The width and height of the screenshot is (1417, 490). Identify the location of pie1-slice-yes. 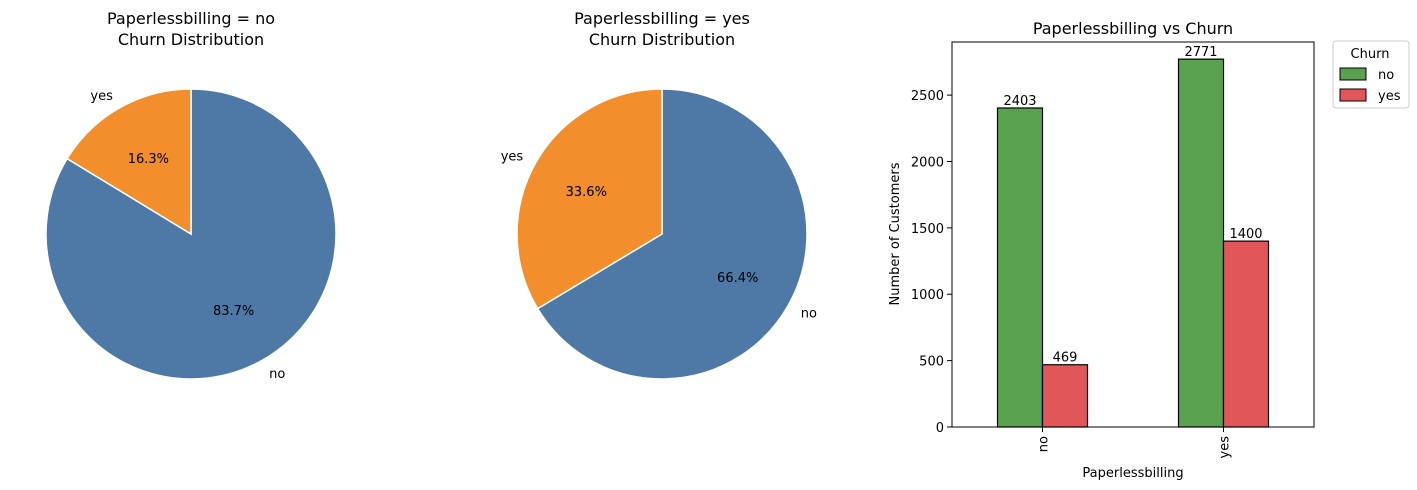
(129, 162).